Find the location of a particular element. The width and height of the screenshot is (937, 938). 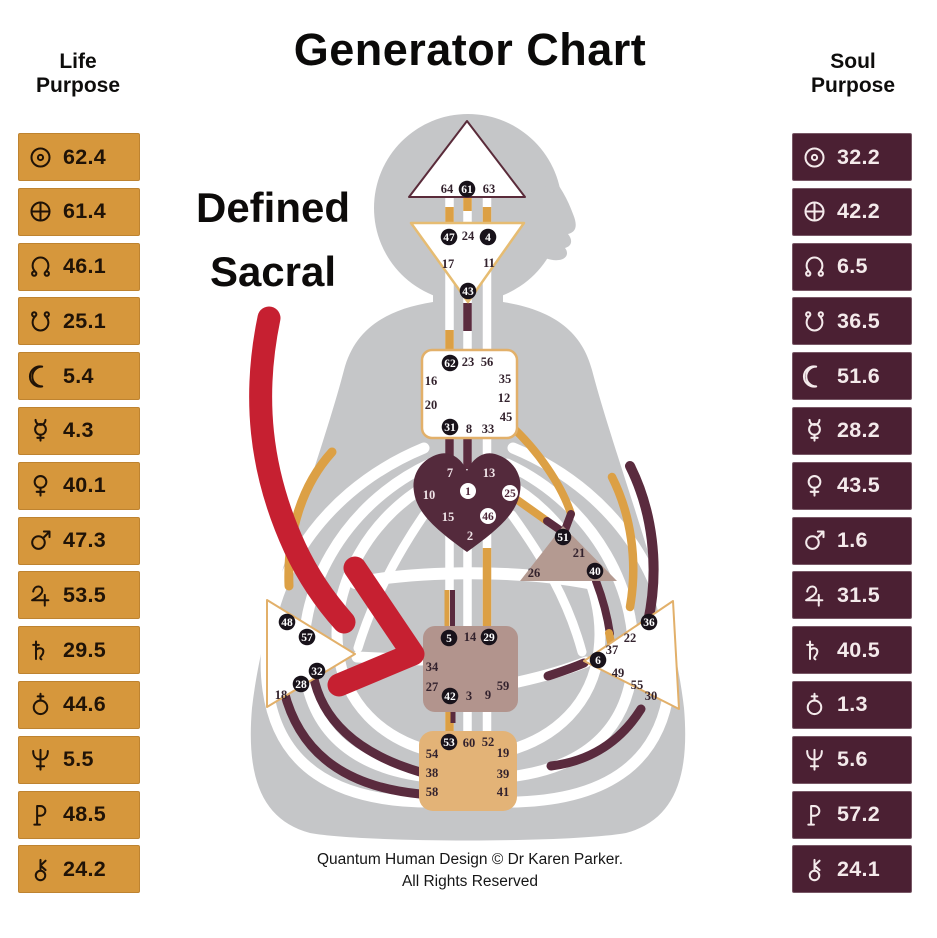

planet-row: 28.2 is located at coordinates (852, 430).